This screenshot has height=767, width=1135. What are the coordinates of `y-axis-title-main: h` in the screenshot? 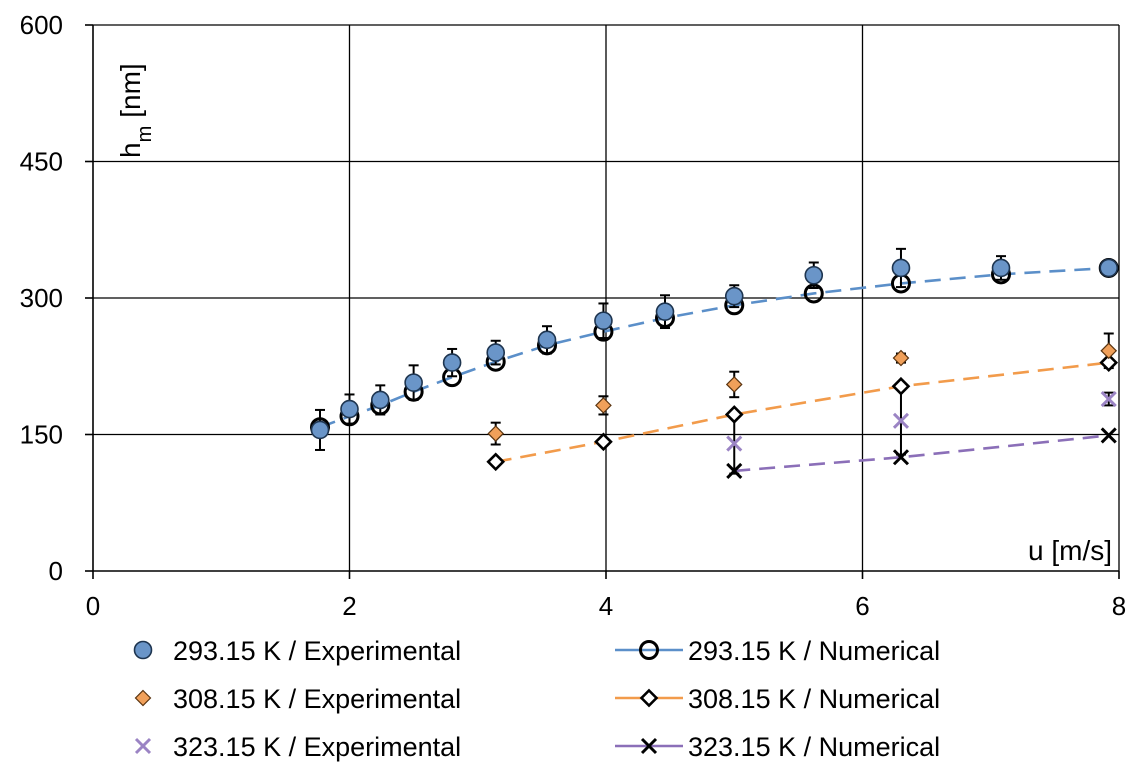 It's located at (130, 150).